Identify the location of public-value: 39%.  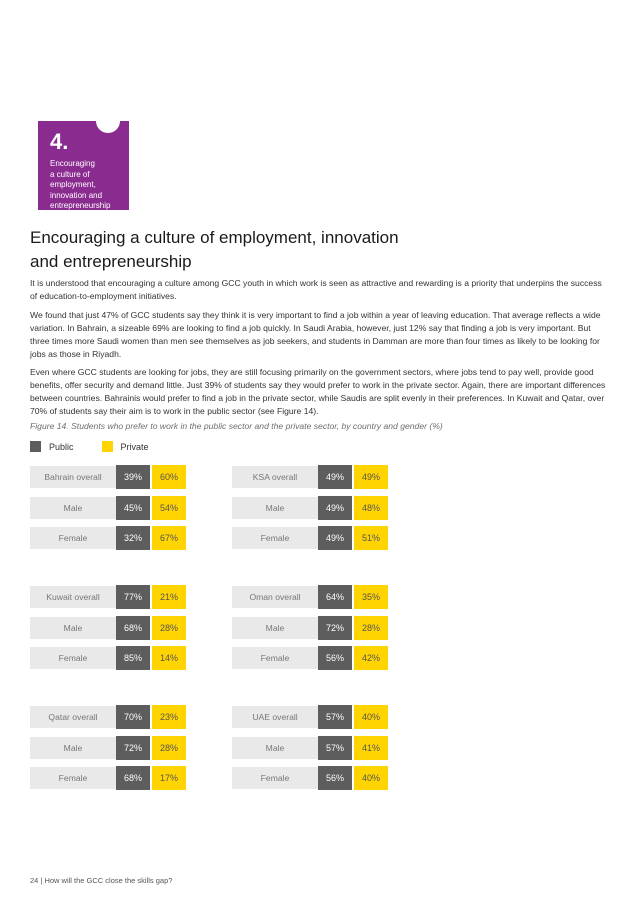
(133, 477).